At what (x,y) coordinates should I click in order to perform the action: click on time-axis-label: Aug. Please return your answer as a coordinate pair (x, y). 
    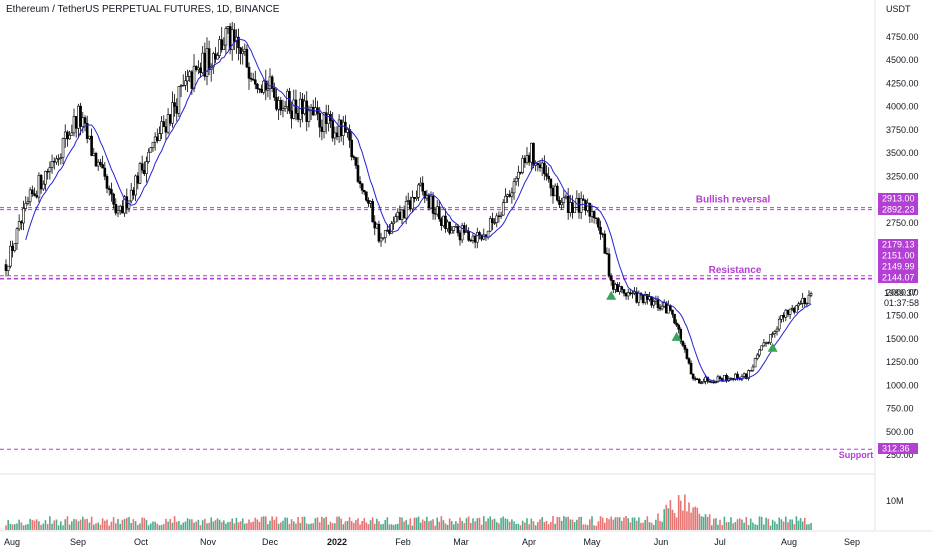
    Looking at the image, I should click on (12, 542).